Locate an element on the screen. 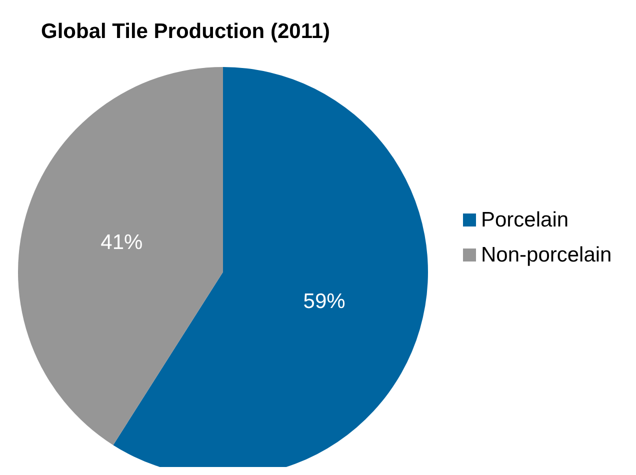  chart-title: Global Tile Production (2011) is located at coordinates (185, 31).